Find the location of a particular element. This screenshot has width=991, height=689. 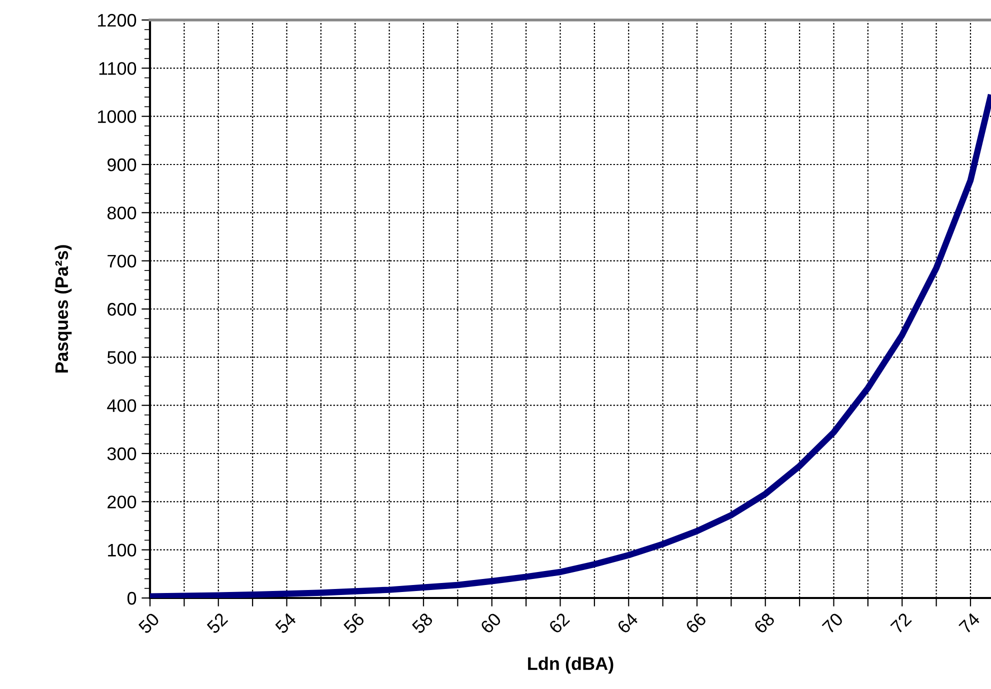

y-tick-label: 200 is located at coordinates (122, 502).